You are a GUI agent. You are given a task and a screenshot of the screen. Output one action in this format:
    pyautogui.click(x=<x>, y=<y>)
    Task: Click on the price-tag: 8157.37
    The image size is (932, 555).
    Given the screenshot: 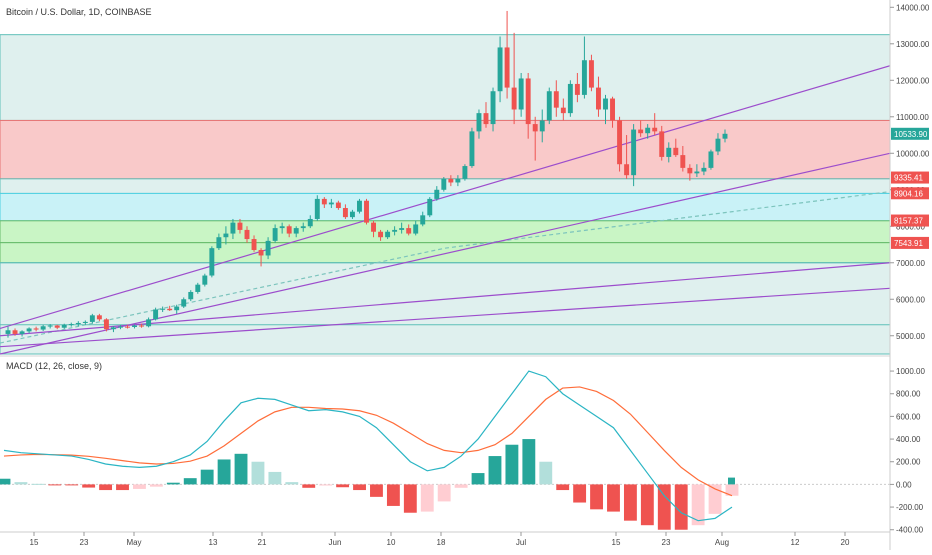 What is the action you would take?
    pyautogui.click(x=910, y=220)
    